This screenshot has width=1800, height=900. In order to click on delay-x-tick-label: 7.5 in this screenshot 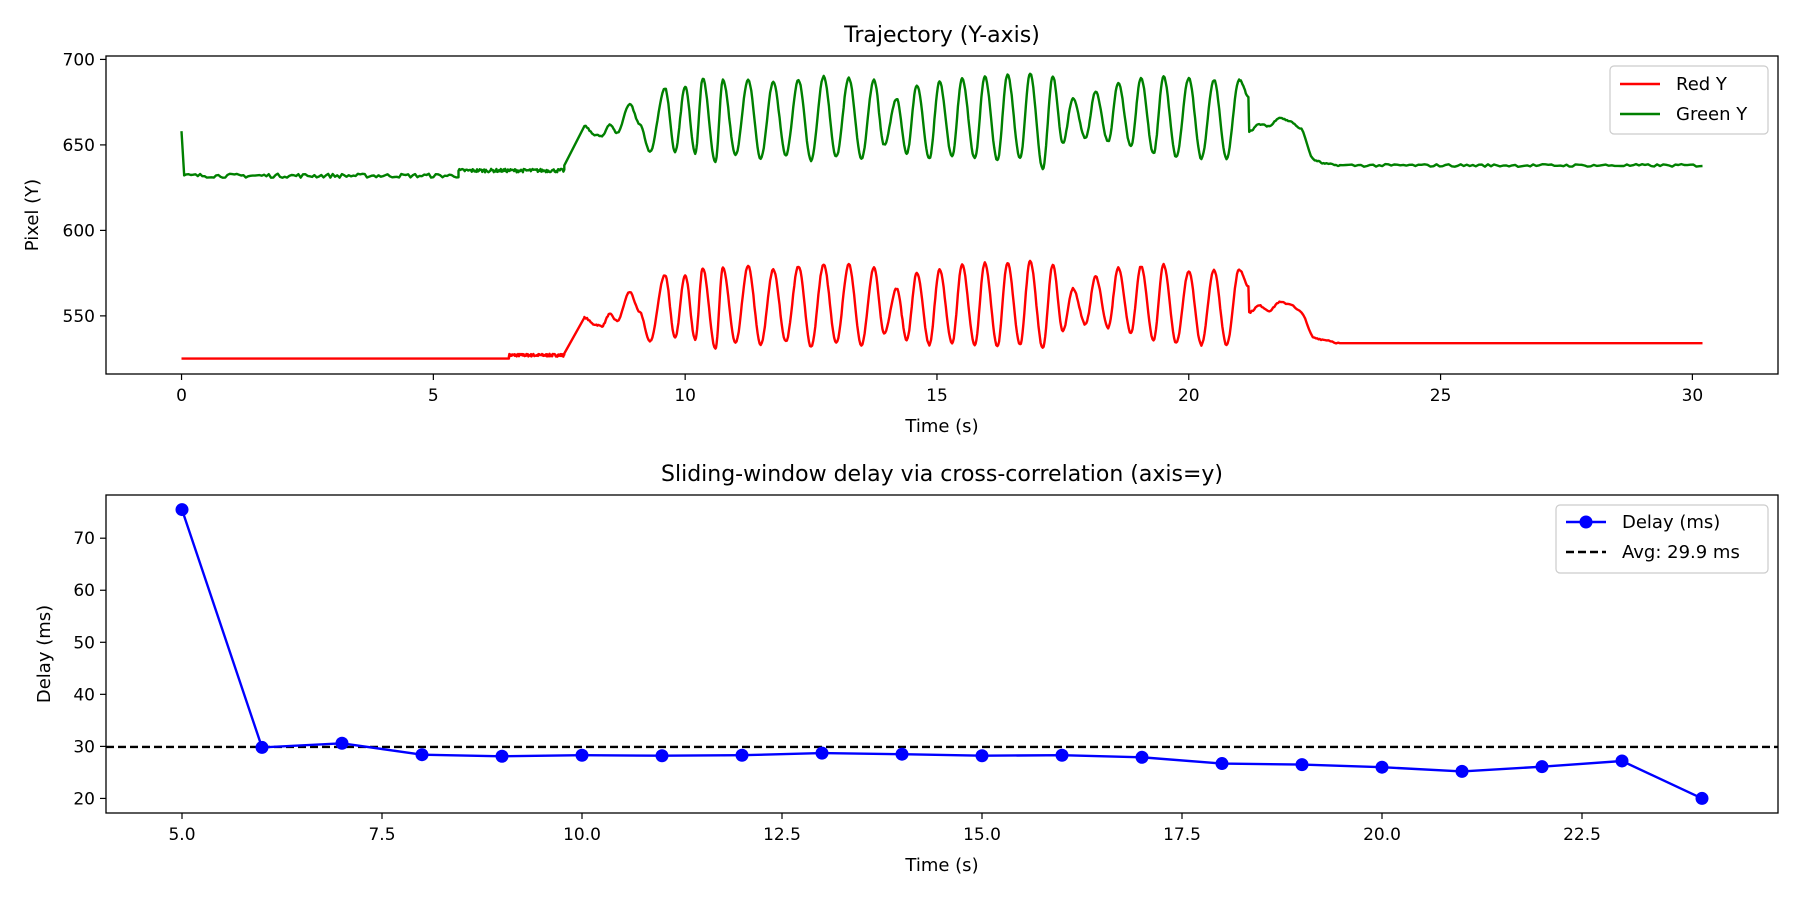, I will do `click(381, 835)`.